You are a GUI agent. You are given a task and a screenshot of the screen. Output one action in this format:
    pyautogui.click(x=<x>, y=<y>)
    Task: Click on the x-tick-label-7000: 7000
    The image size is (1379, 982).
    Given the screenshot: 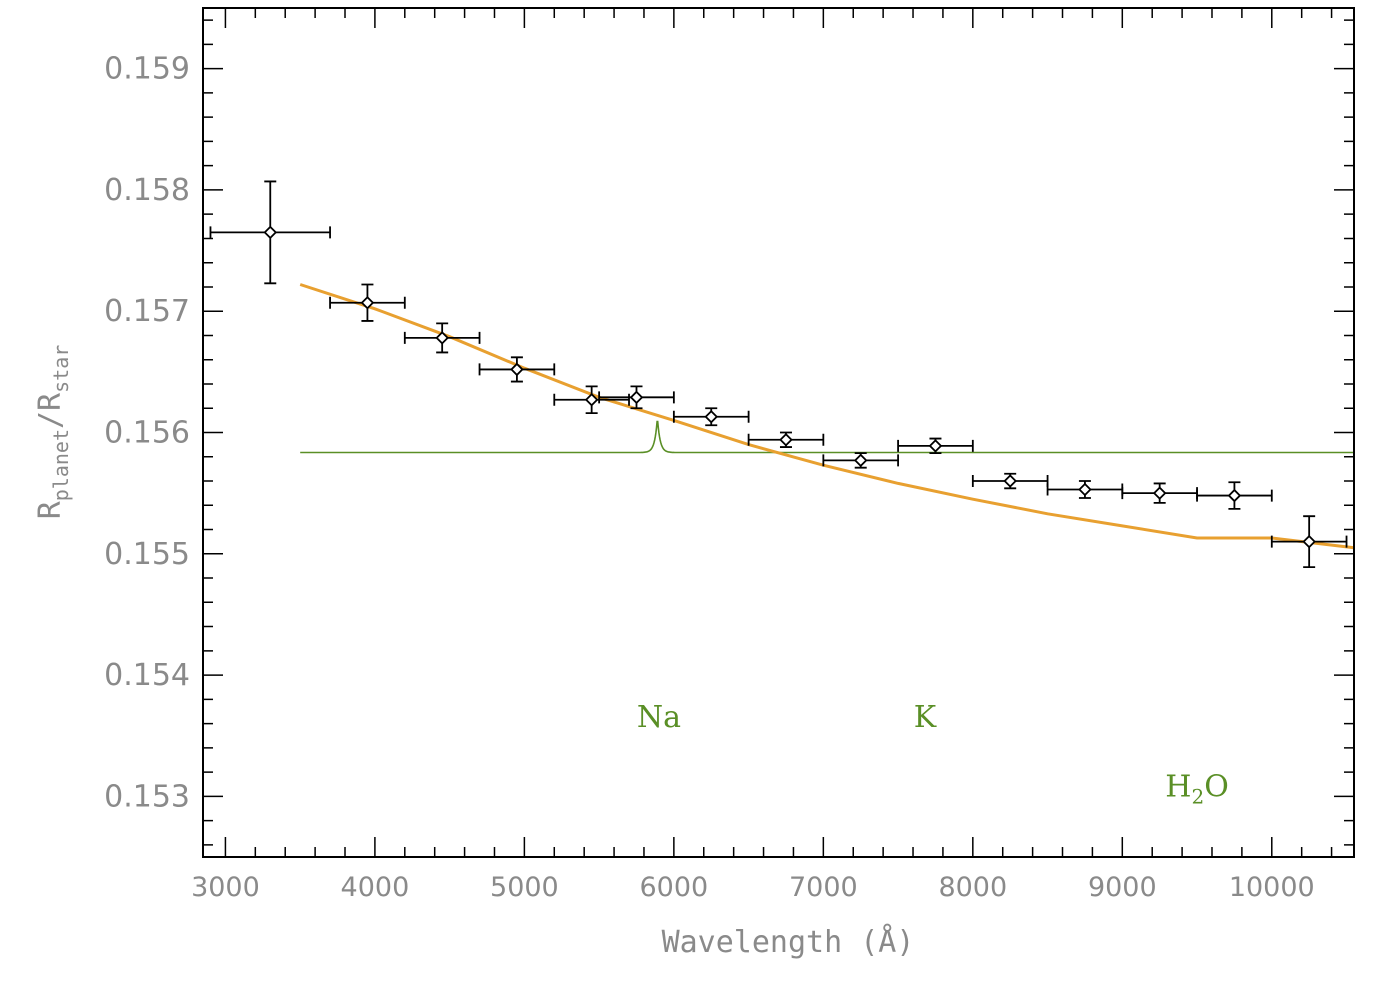 What is the action you would take?
    pyautogui.click(x=823, y=887)
    